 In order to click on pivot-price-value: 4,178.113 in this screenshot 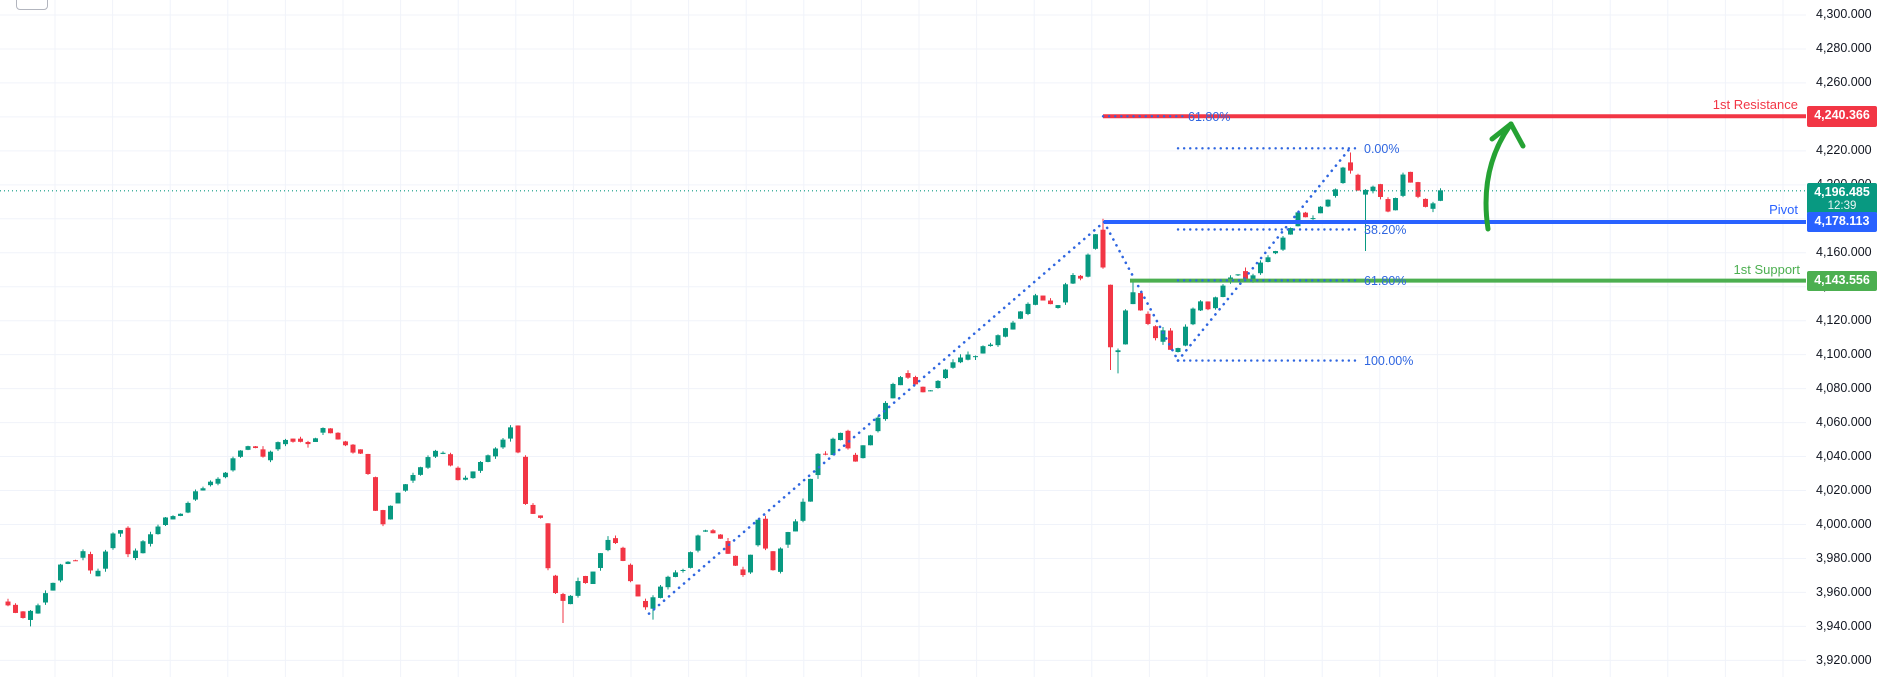, I will do `click(1842, 220)`.